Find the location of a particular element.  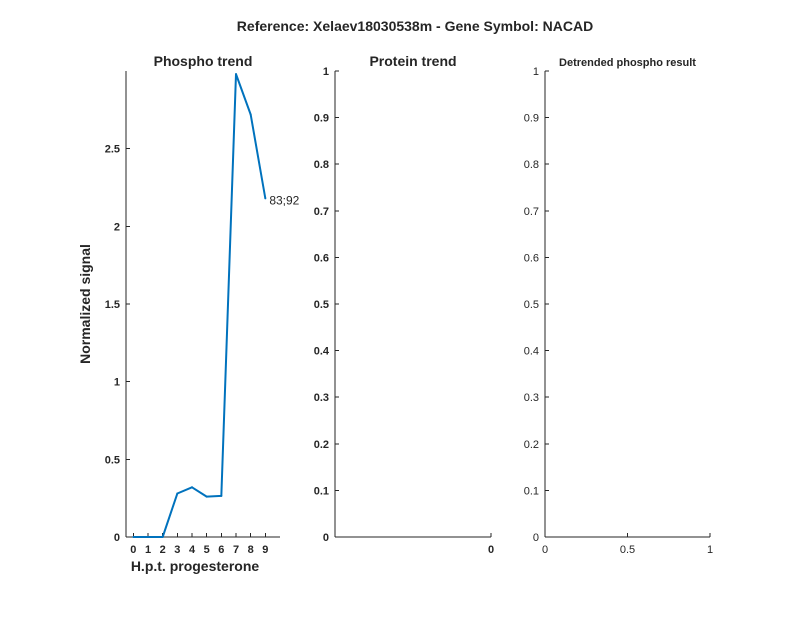

x-tick-label: 4 is located at coordinates (192, 550).